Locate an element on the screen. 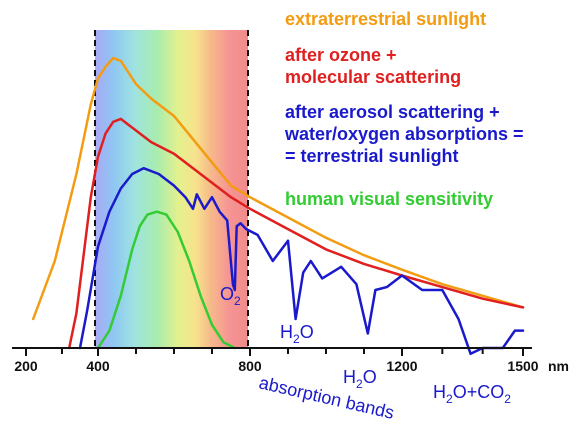 The image size is (582, 430). annotation-h2o-co2-sub2: 2 is located at coordinates (507, 399).